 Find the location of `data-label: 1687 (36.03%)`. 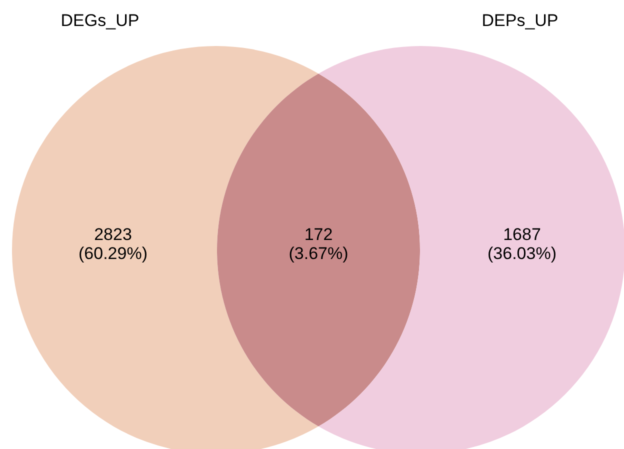

data-label: 1687 (36.03%) is located at coordinates (522, 244).